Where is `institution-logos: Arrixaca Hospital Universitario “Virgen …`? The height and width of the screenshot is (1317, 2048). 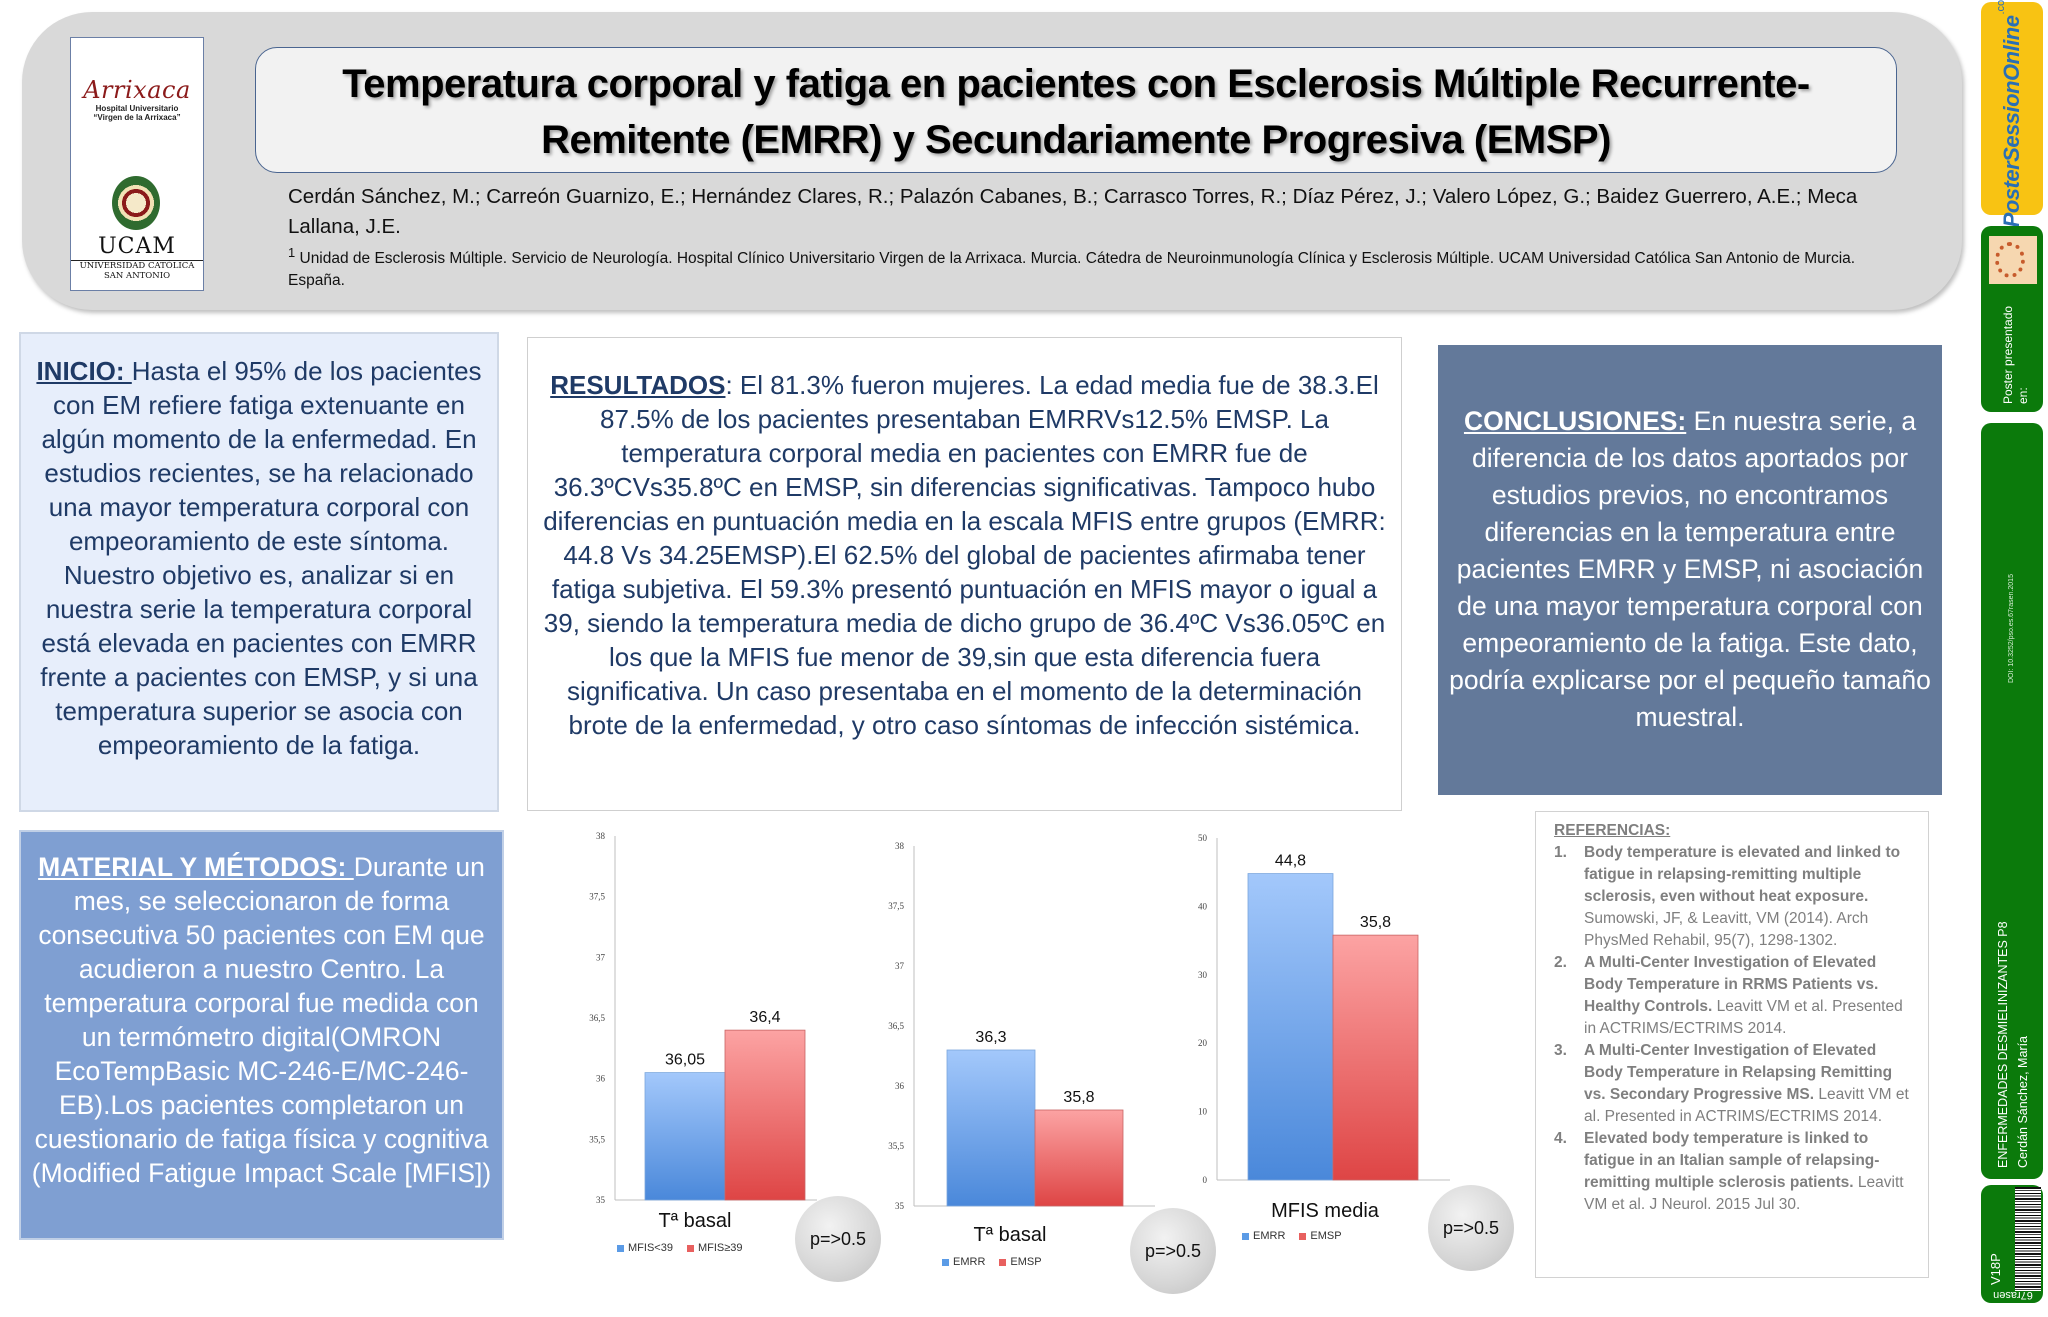 institution-logos: Arrixaca Hospital Universitario “Virgen … is located at coordinates (137, 164).